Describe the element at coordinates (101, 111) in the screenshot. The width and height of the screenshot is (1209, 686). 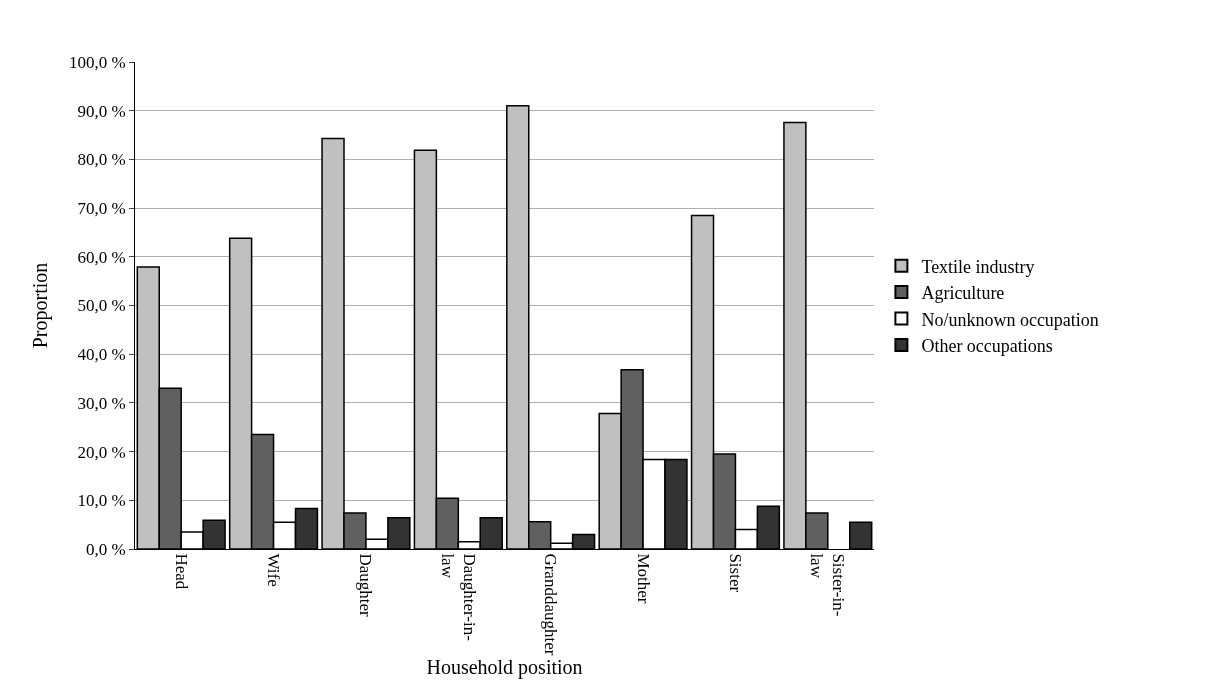
I see `y-tick-label: 90,0 %` at that location.